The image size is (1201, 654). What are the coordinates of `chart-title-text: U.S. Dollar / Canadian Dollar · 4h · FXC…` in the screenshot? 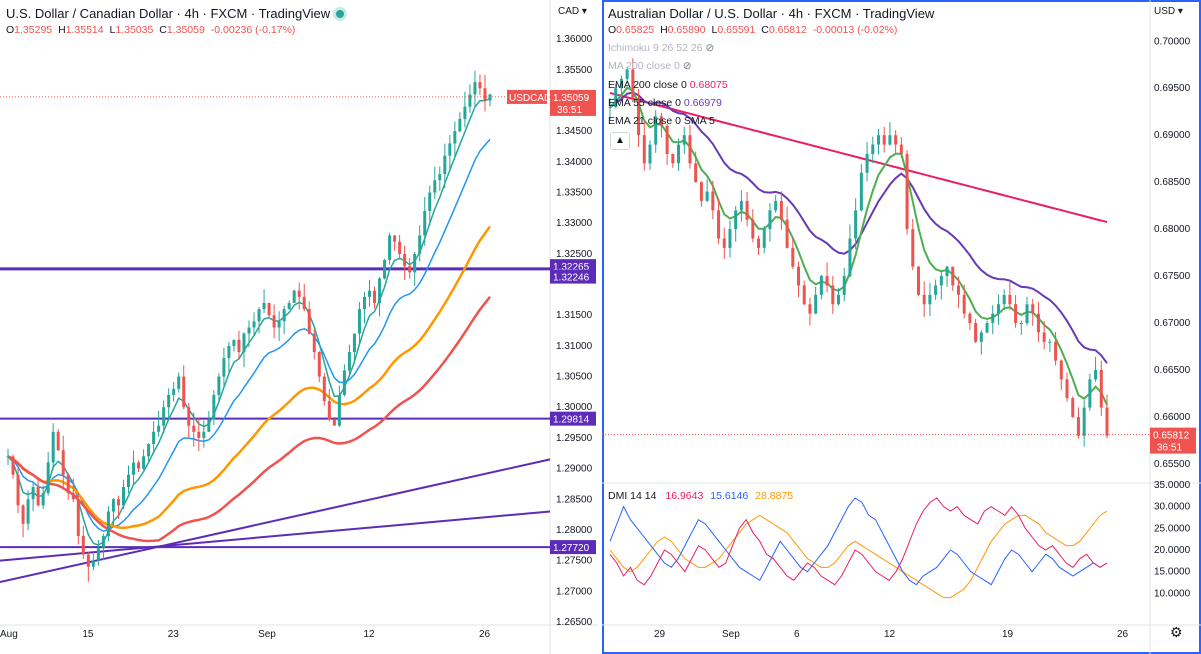 It's located at (168, 13).